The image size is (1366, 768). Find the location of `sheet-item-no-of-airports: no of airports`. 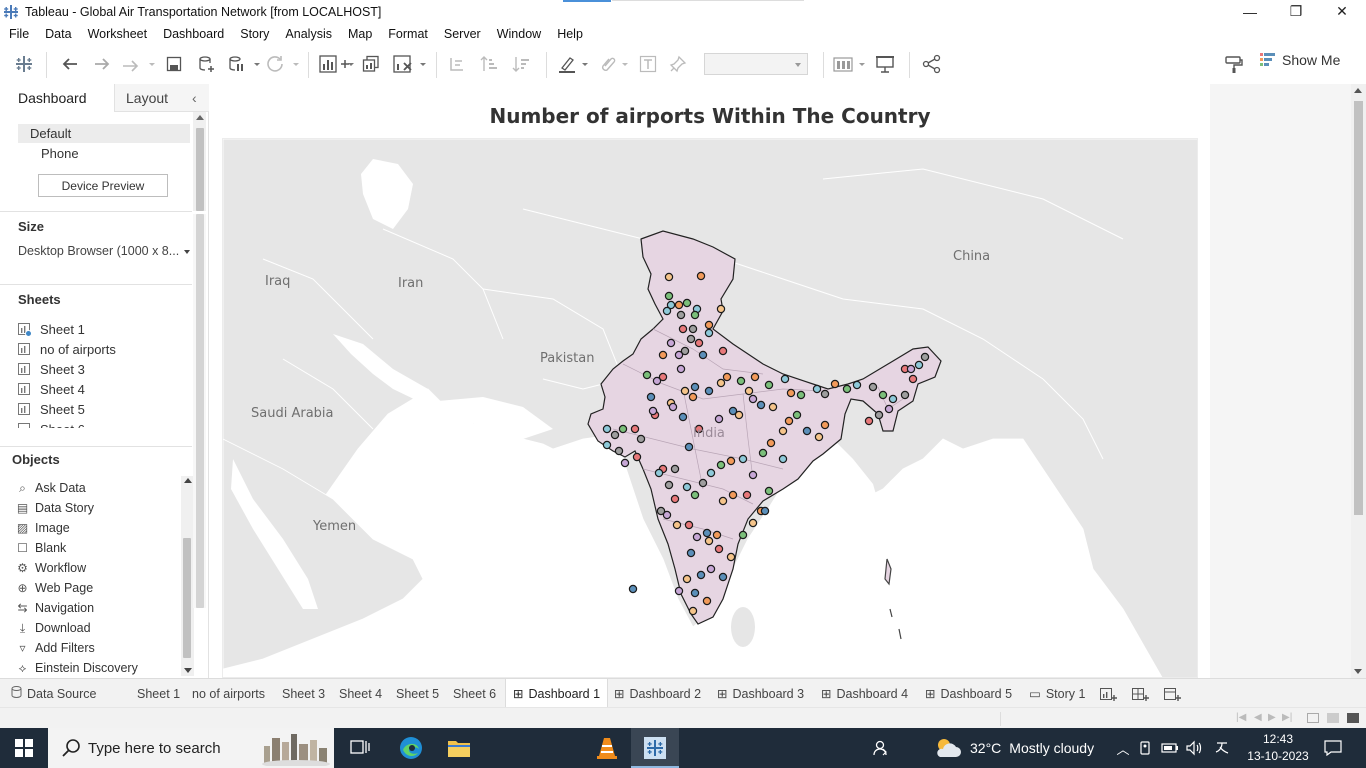

sheet-item-no-of-airports: no of airports is located at coordinates (67, 349).